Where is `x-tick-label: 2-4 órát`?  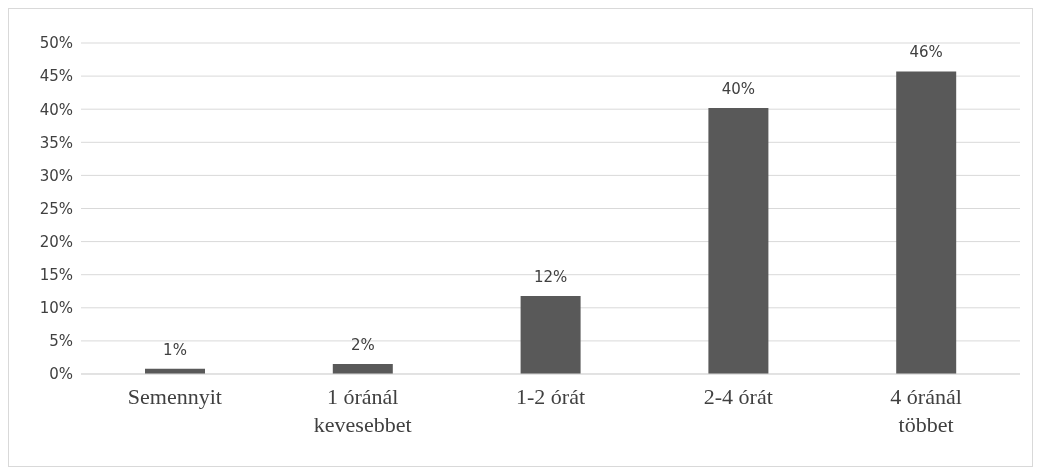
x-tick-label: 2-4 órát is located at coordinates (738, 396).